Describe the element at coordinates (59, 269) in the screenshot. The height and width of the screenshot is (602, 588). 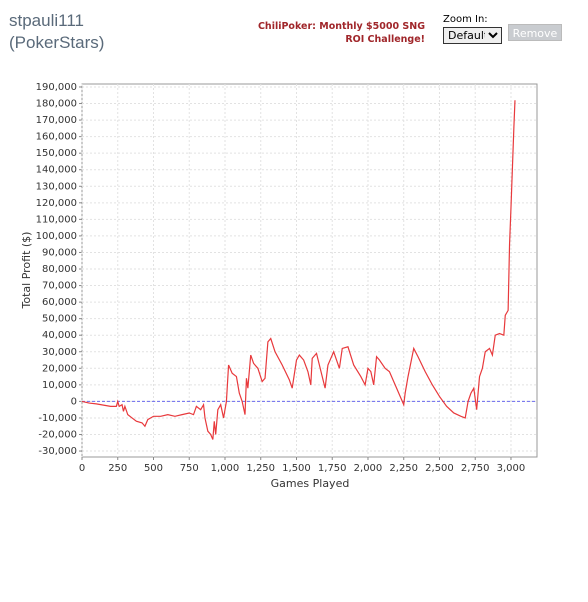
I see `y-tick-label: 80,000` at that location.